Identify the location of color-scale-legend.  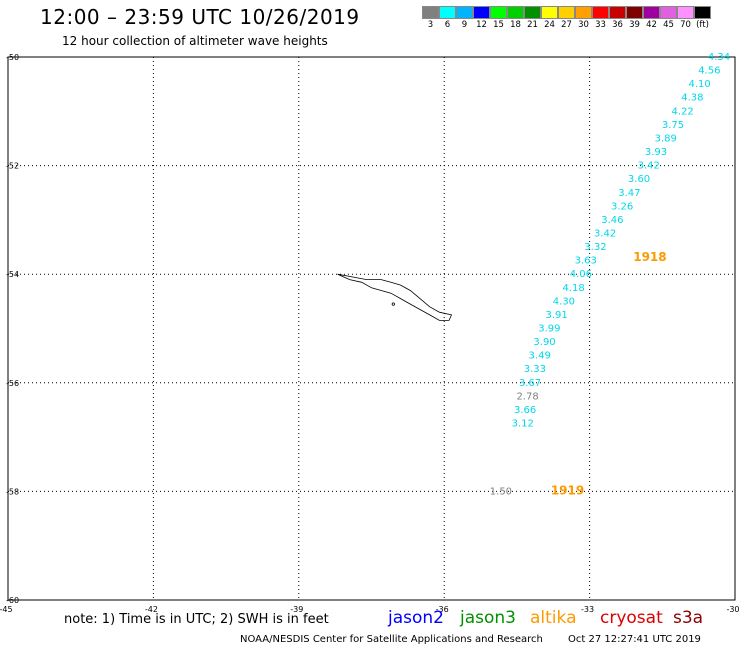
(566, 13).